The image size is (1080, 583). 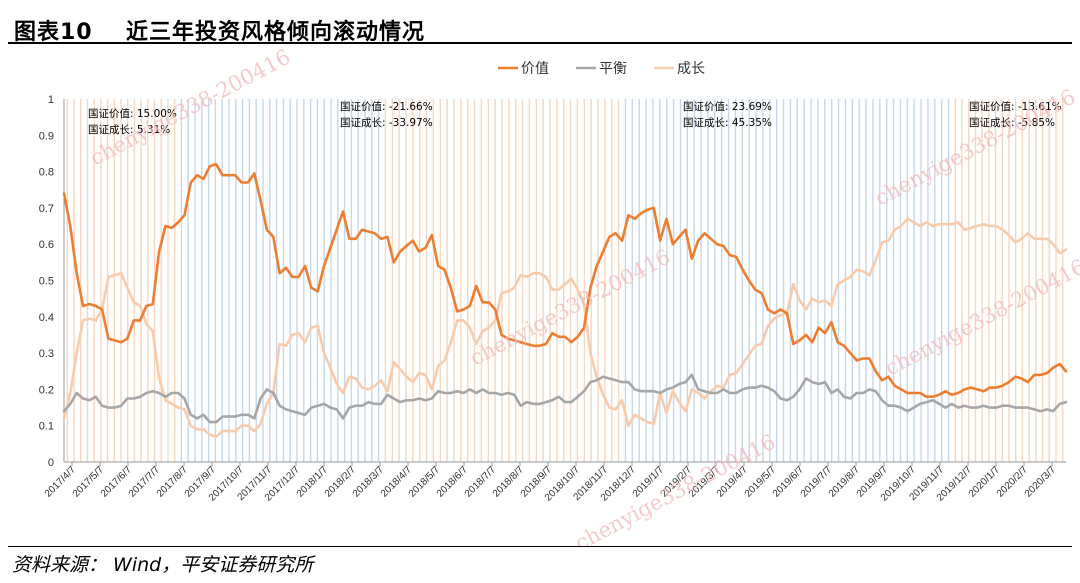 I want to click on y-tick-label-5: 0.5, so click(x=46, y=282).